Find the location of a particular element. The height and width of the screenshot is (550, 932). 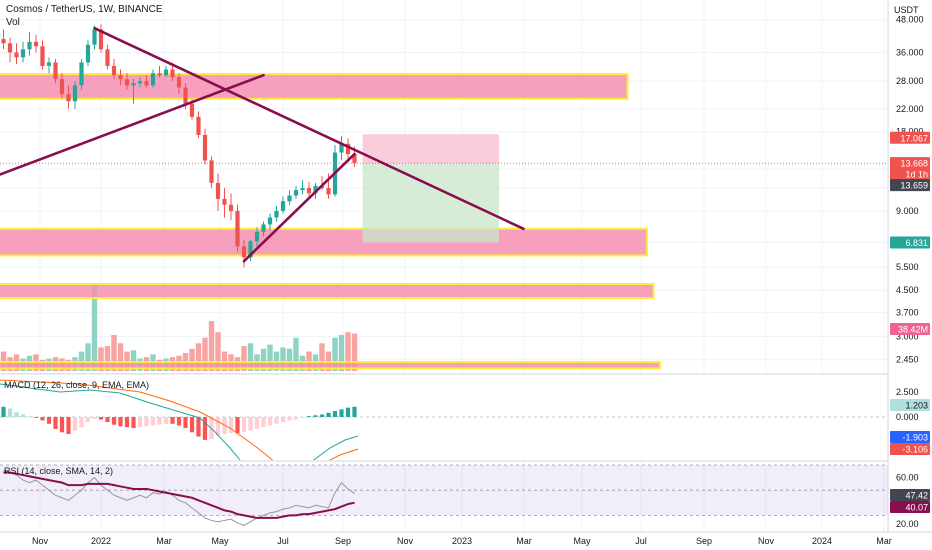

short-position-tool is located at coordinates (431, 188).